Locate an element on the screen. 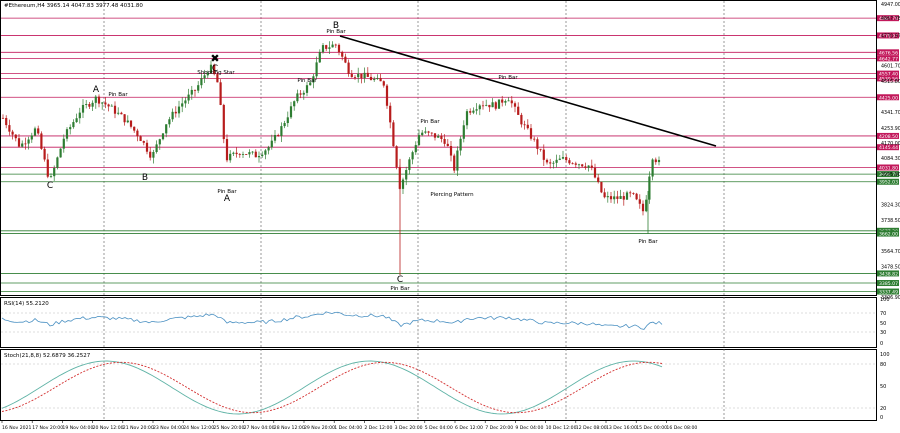 This screenshot has width=900, height=433. svg-text: 80 is located at coordinates (883, 365).